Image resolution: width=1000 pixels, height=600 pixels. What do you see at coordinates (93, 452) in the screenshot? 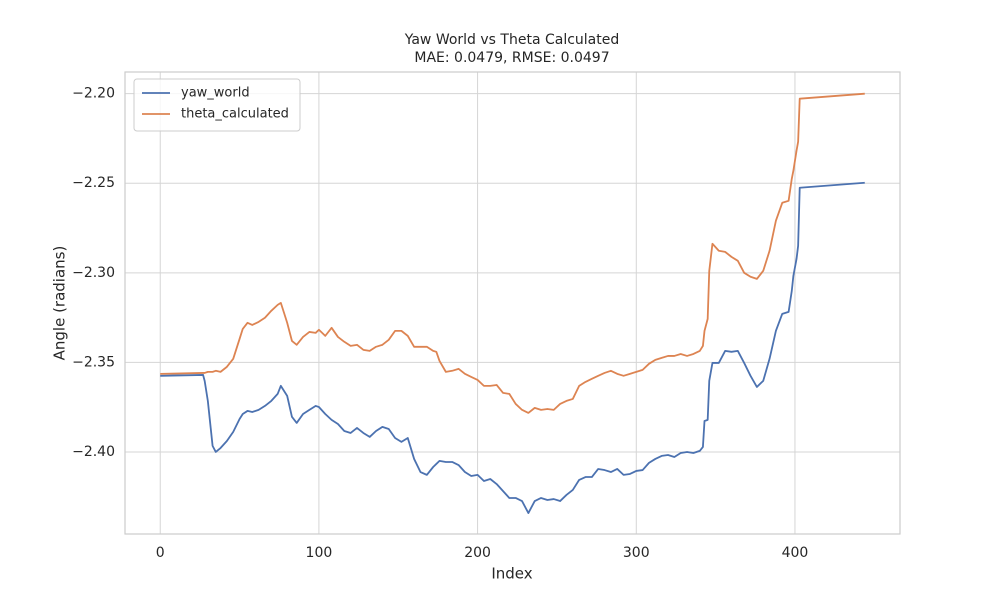
I see `y-tick-label: −2.40` at bounding box center [93, 452].